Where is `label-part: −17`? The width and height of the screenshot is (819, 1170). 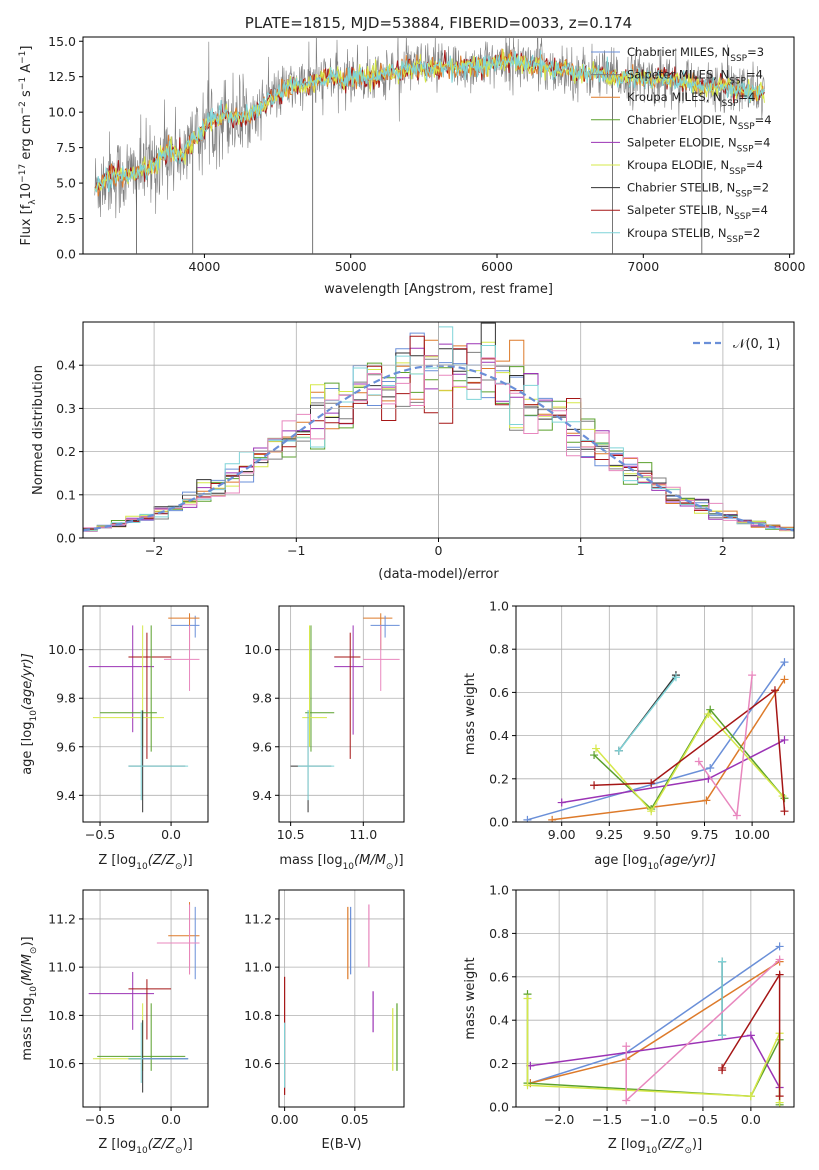 label-part: −17 is located at coordinates (23, 173).